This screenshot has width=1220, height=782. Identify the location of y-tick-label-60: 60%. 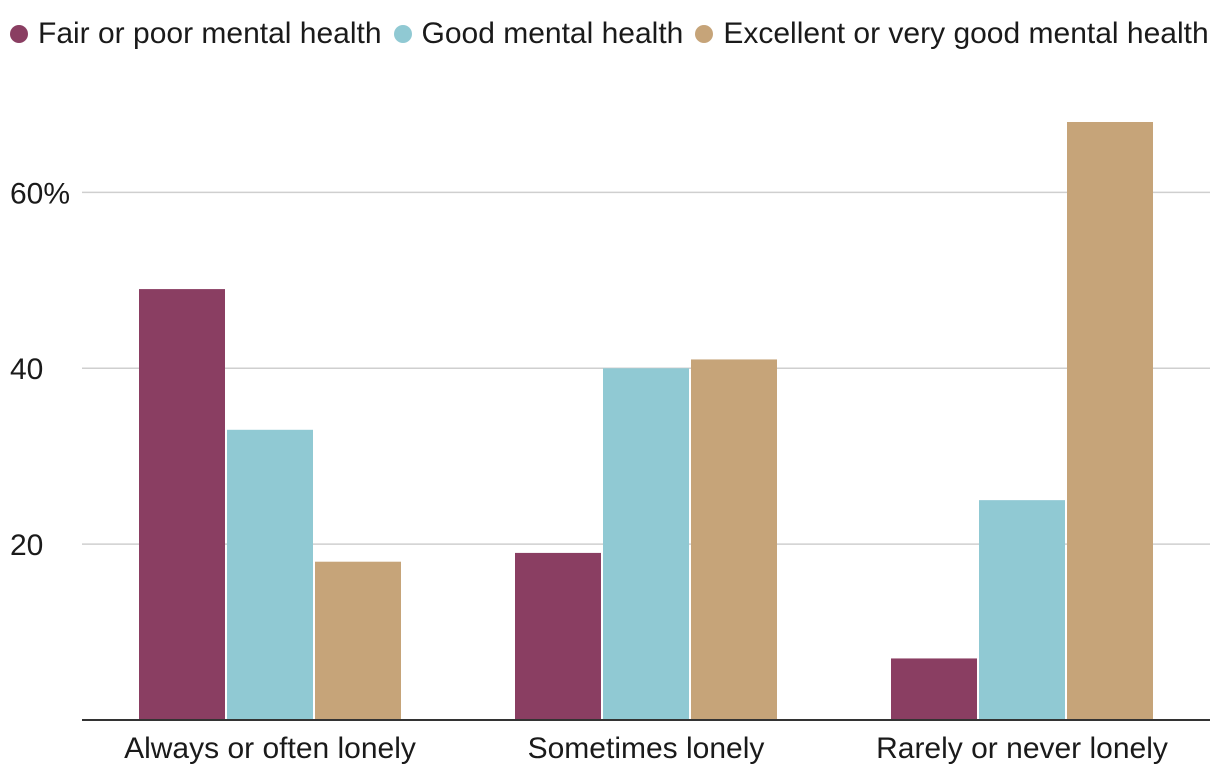
(40, 193).